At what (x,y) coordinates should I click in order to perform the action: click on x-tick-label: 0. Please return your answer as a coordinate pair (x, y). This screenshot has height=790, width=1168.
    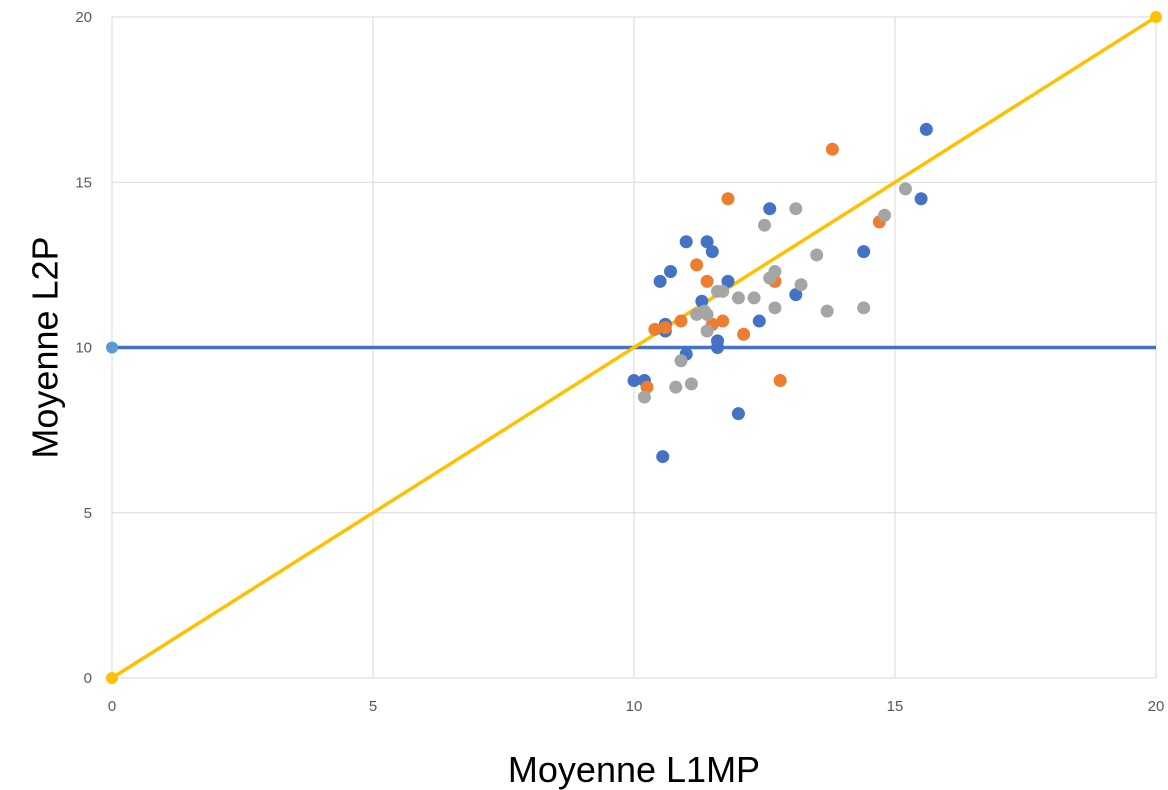
    Looking at the image, I should click on (112, 706).